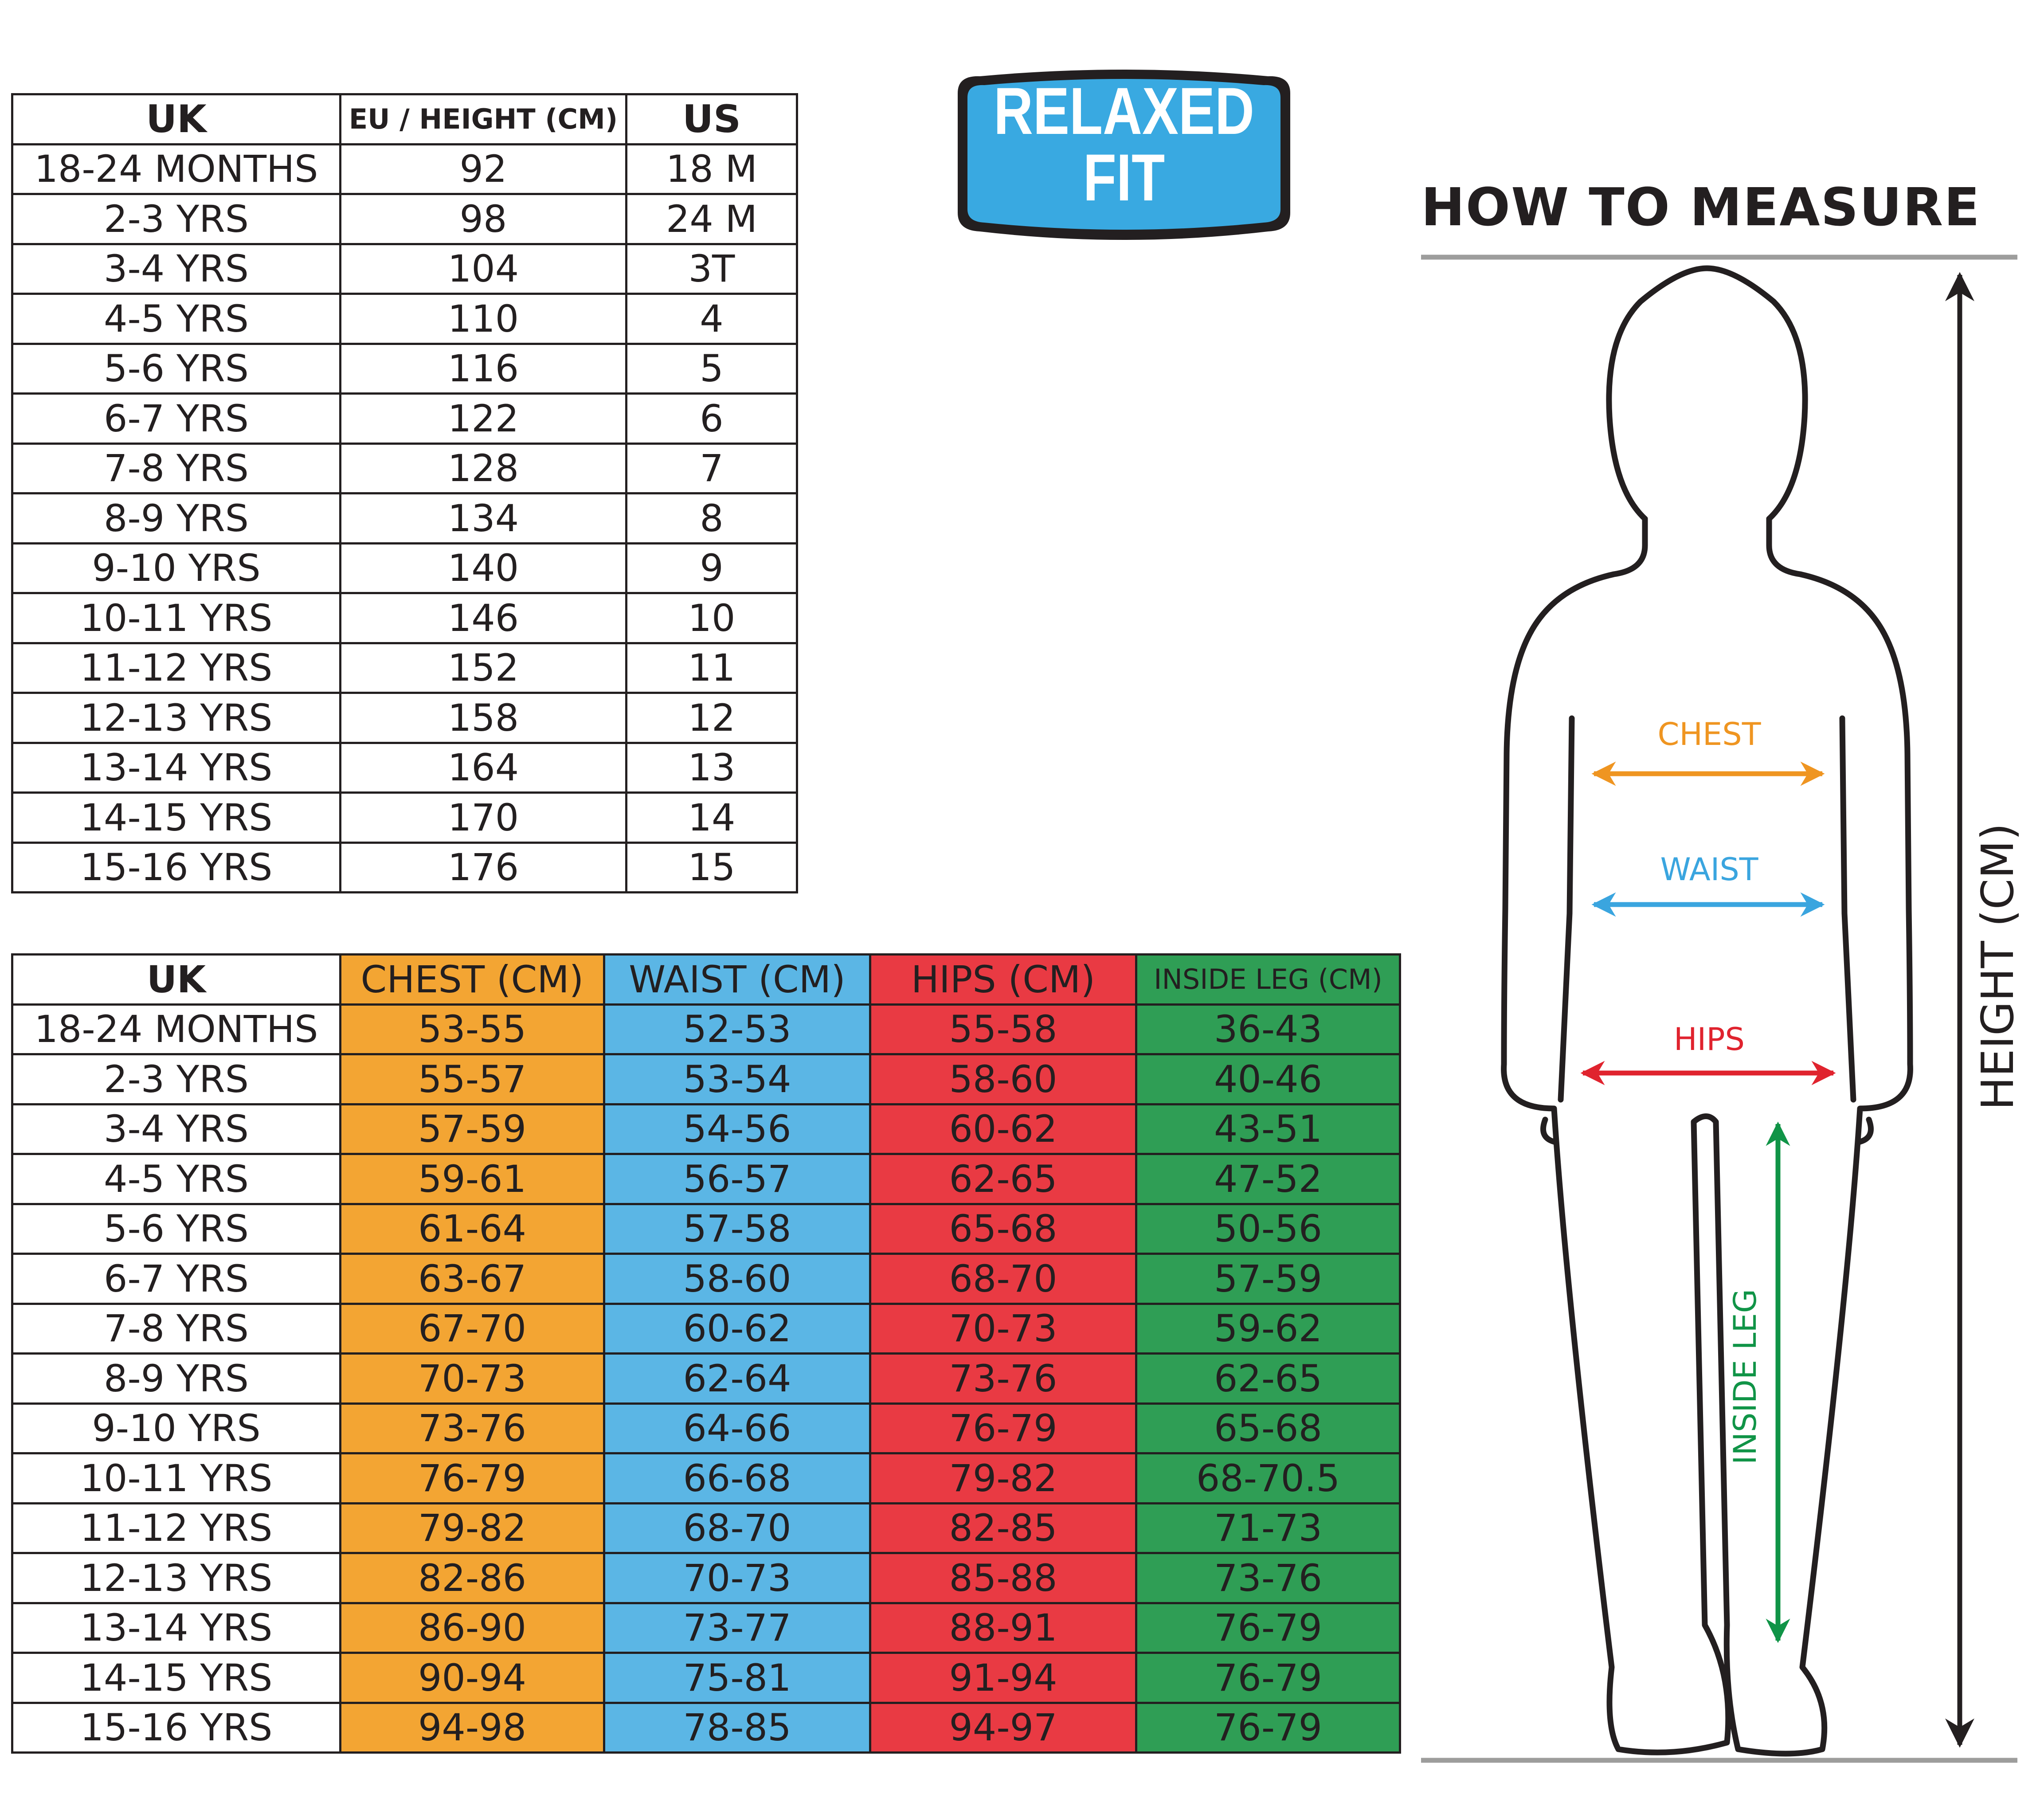  Describe the element at coordinates (711, 767) in the screenshot. I see `cell-us-size: 13` at that location.